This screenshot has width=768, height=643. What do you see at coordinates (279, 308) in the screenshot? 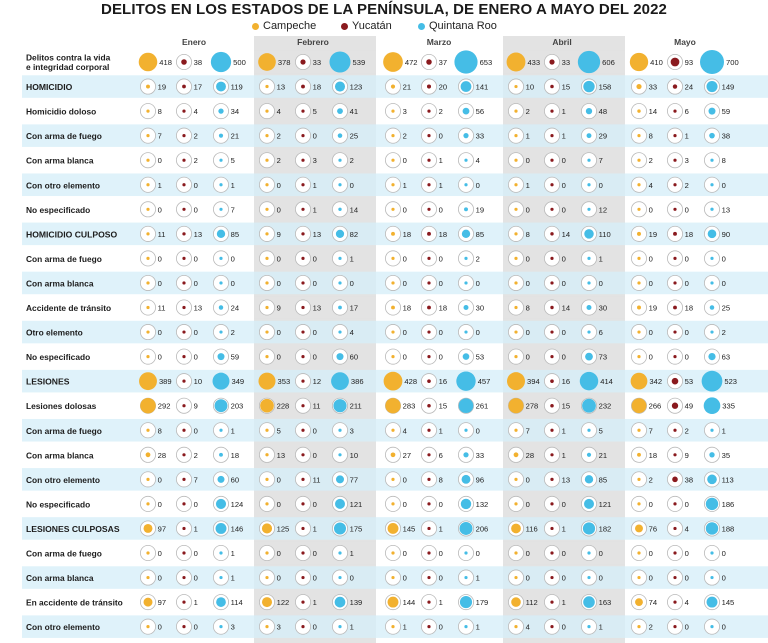
I see `value-label: 9` at bounding box center [279, 308].